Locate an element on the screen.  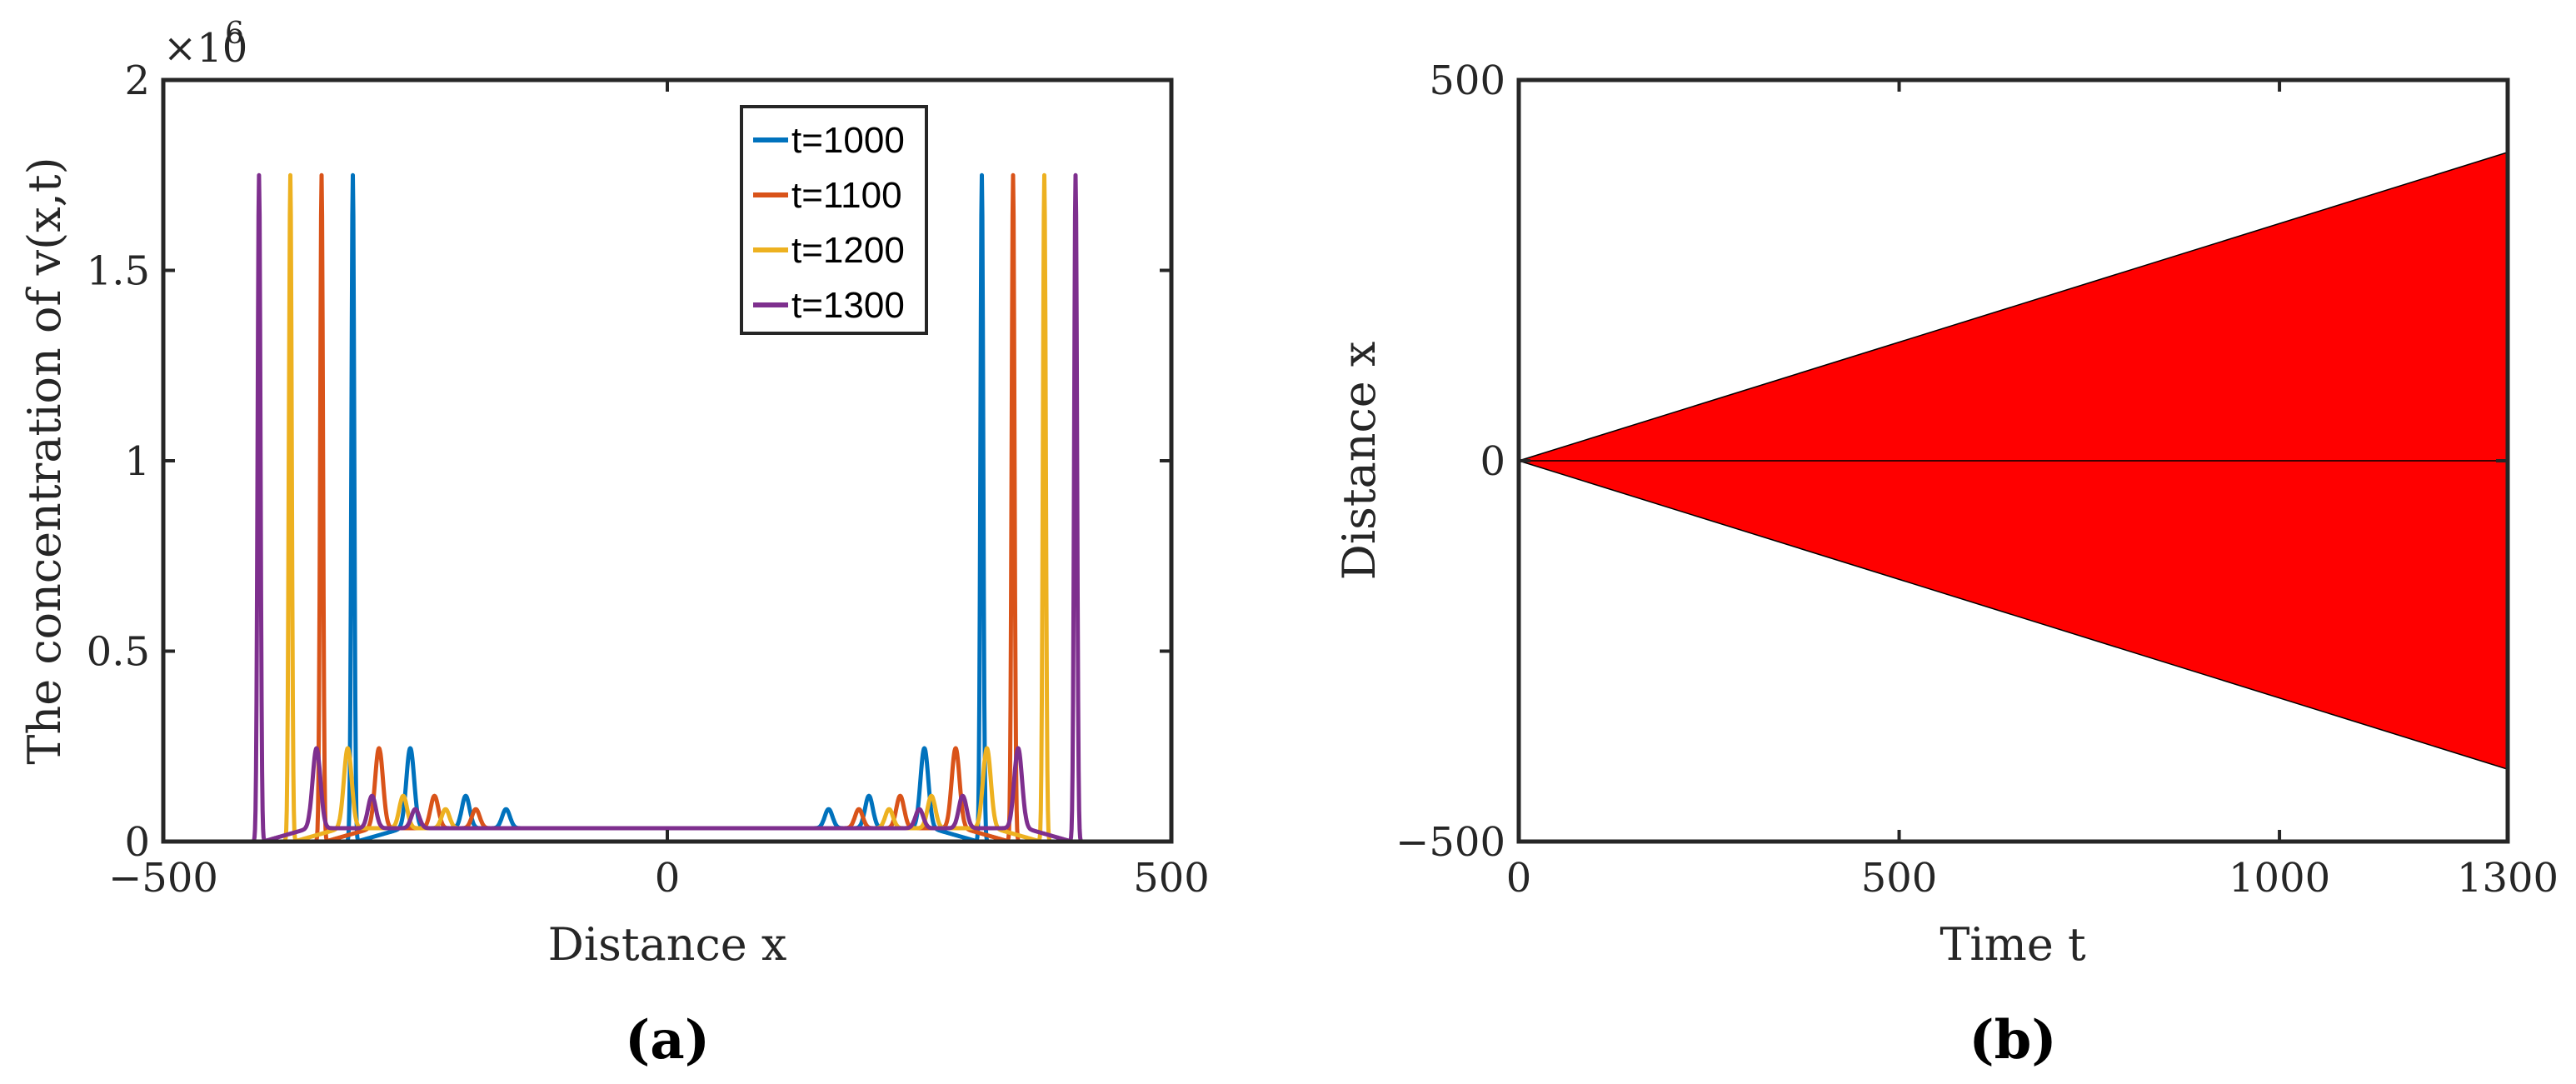
panel-b-ylabel: Distance x is located at coordinates (1359, 461).